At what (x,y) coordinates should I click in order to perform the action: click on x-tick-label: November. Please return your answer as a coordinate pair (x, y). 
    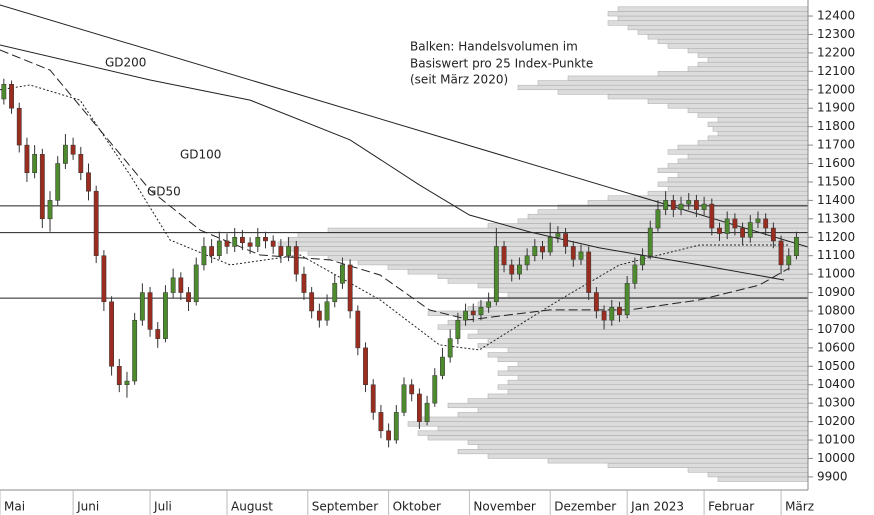
    Looking at the image, I should click on (504, 507).